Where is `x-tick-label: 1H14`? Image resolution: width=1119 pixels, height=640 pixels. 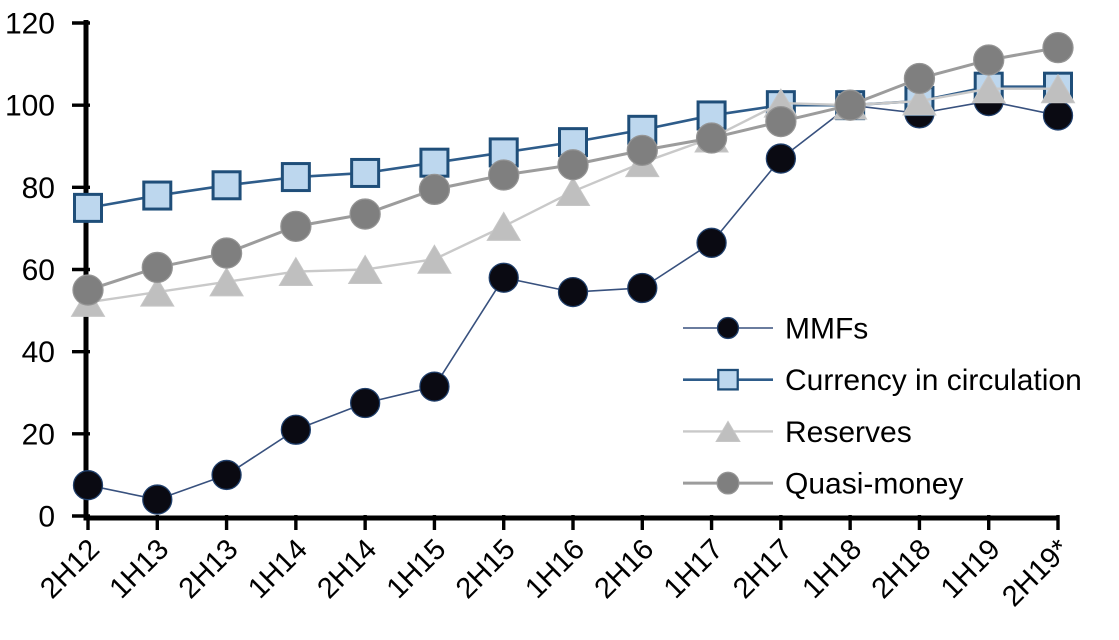 x-tick-label: 1H14 is located at coordinates (278, 569).